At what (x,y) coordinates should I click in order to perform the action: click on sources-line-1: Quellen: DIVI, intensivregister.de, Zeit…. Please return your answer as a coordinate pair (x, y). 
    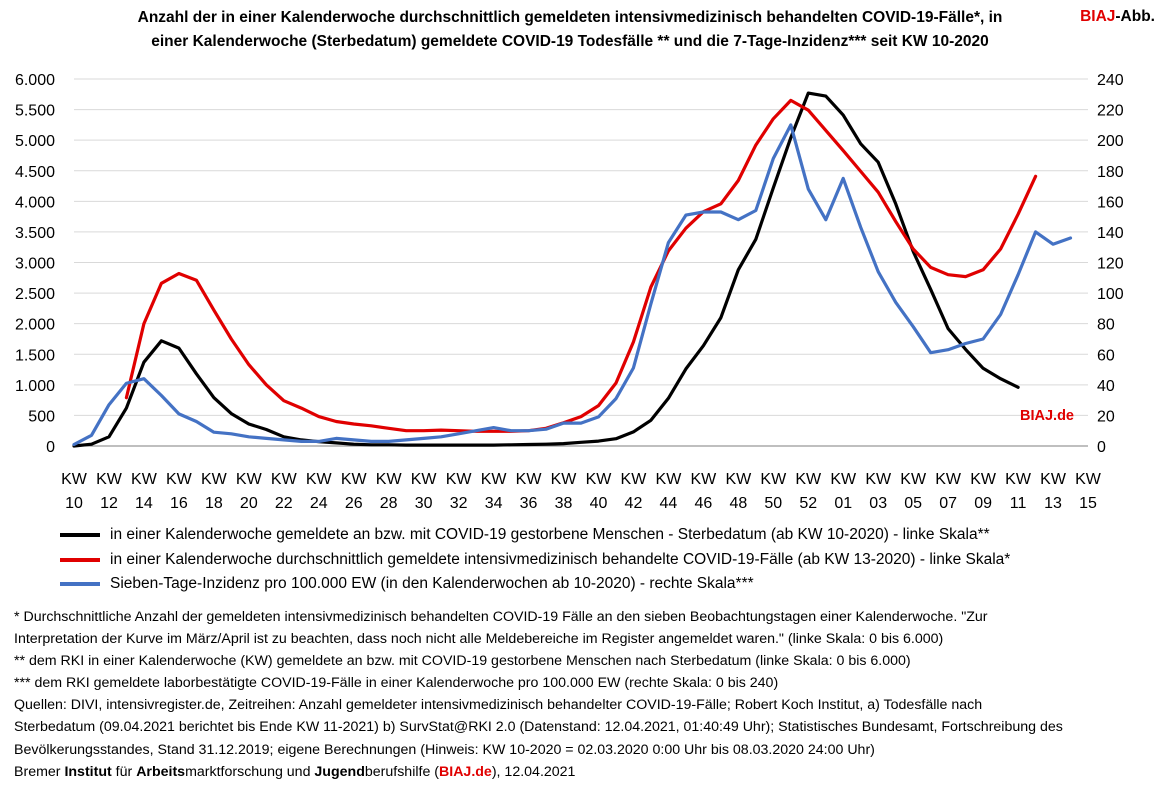
    Looking at the image, I should click on (498, 705).